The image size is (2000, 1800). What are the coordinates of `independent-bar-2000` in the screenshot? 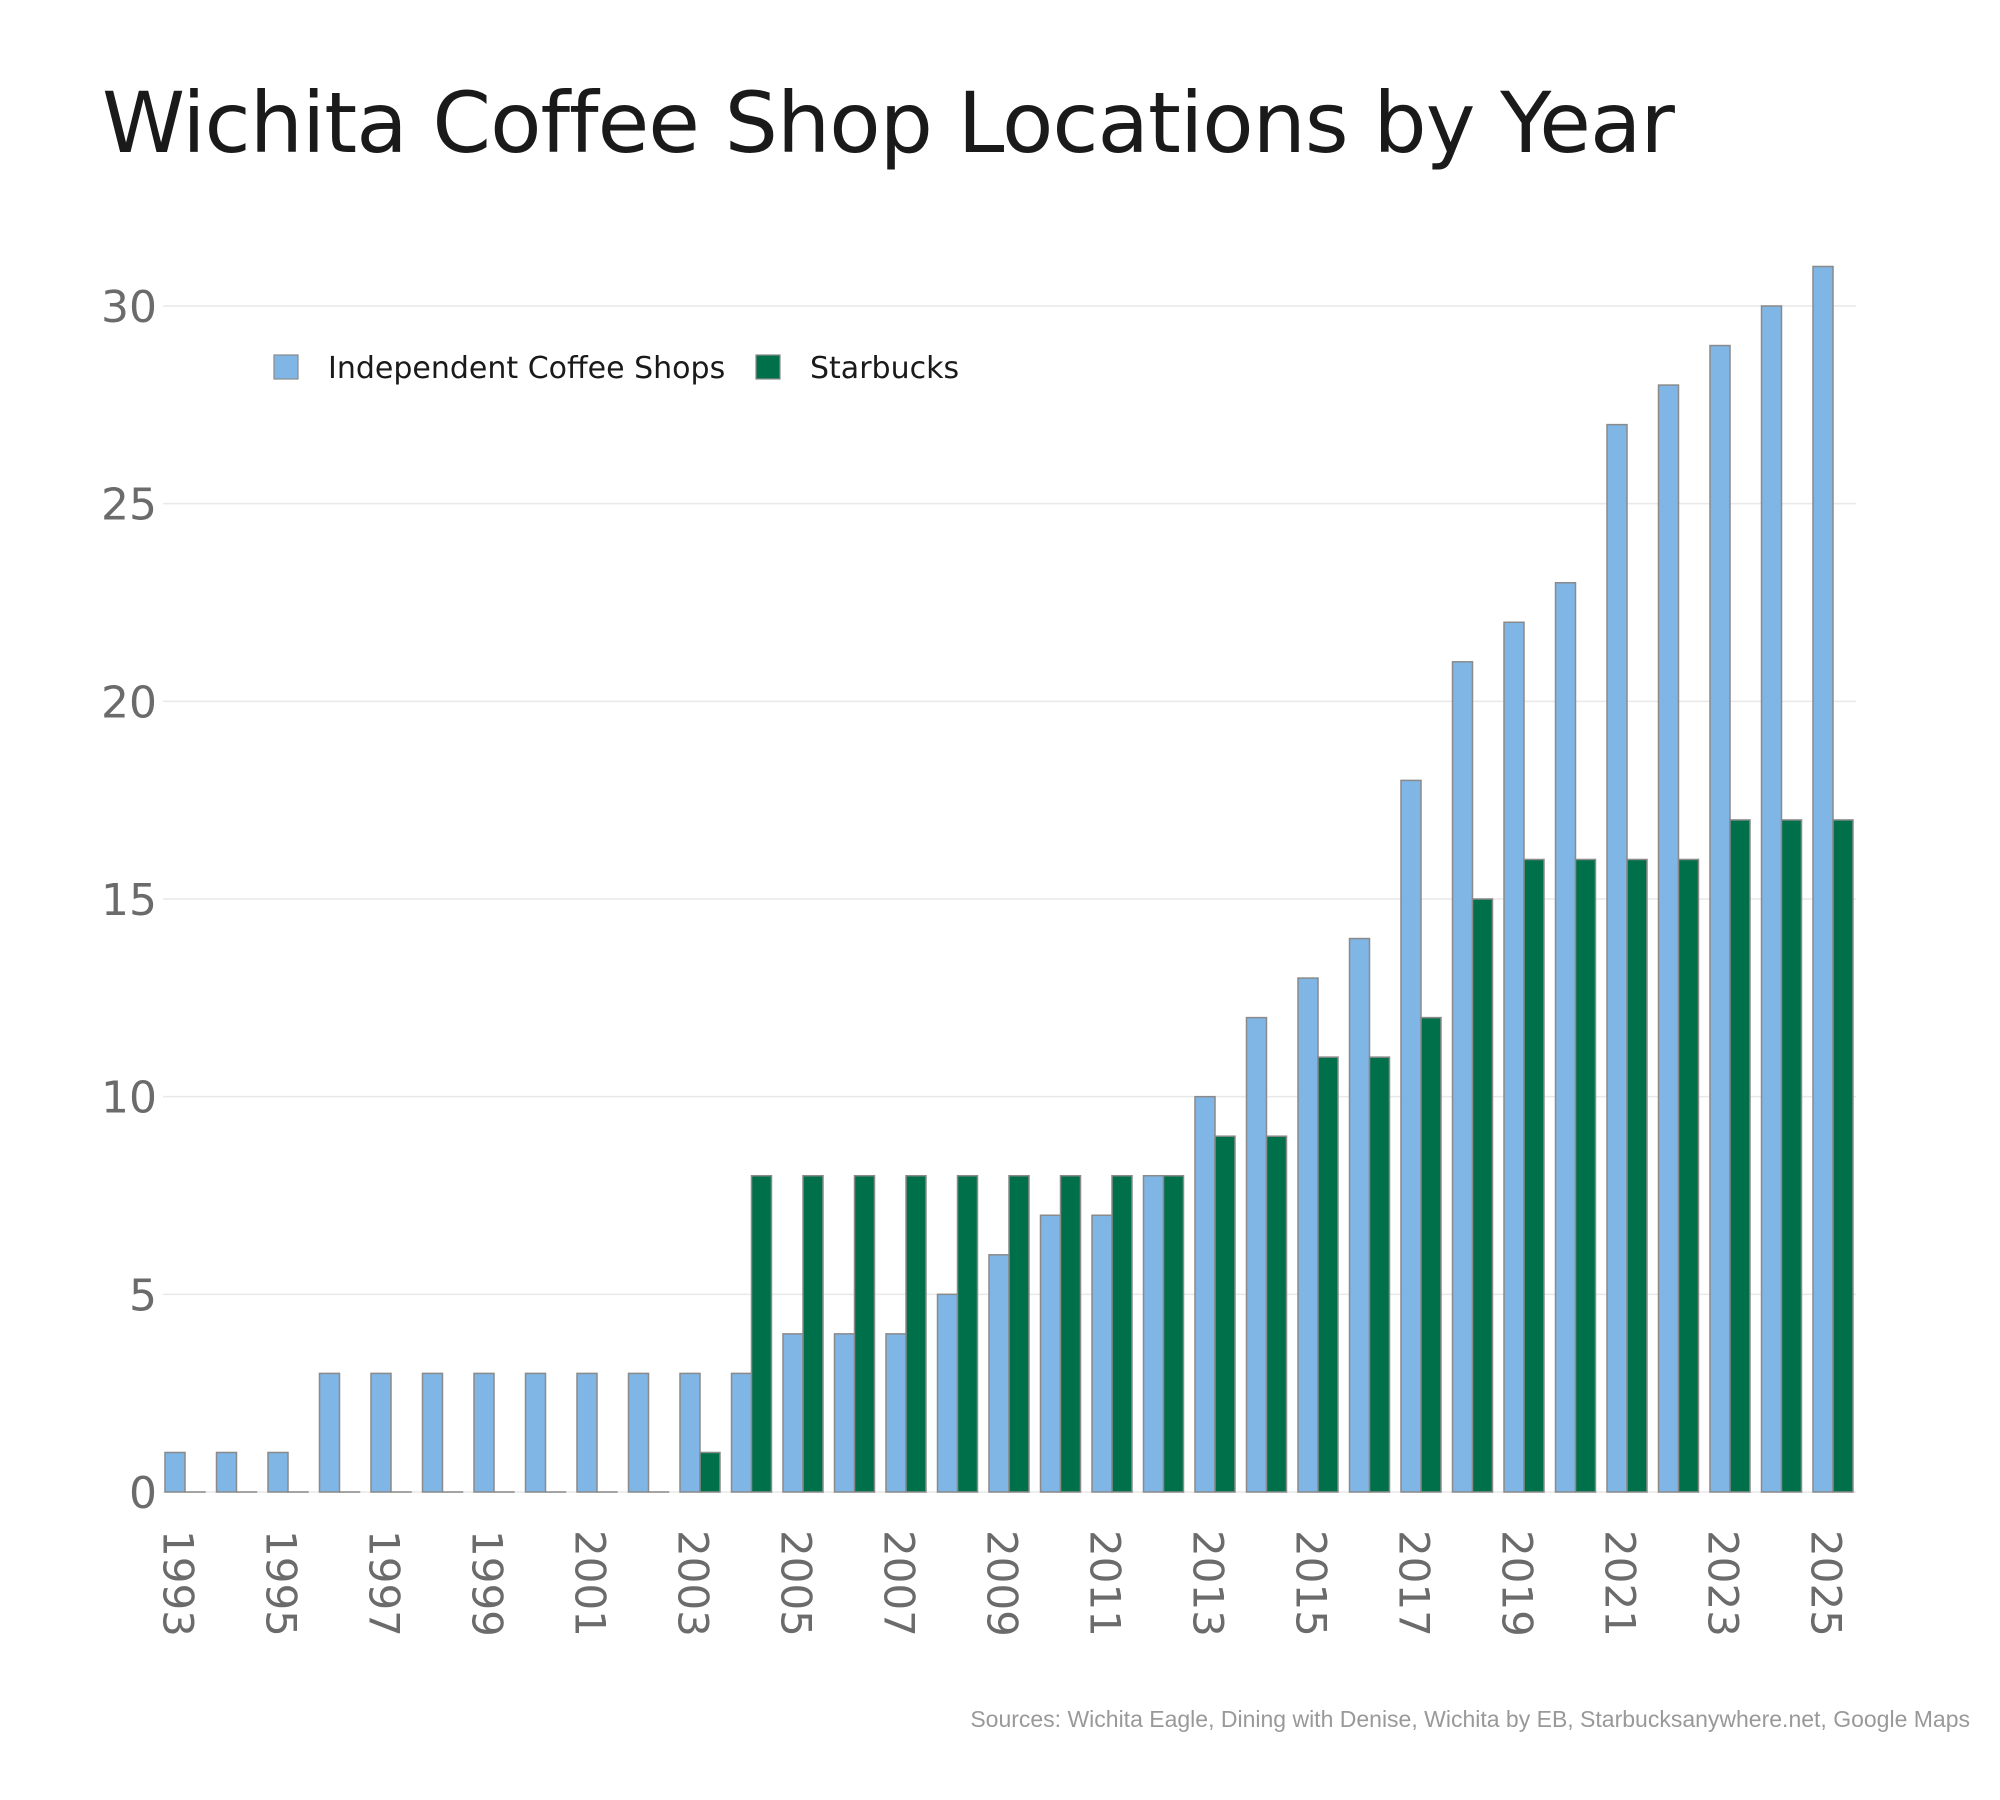 It's located at (535, 1432).